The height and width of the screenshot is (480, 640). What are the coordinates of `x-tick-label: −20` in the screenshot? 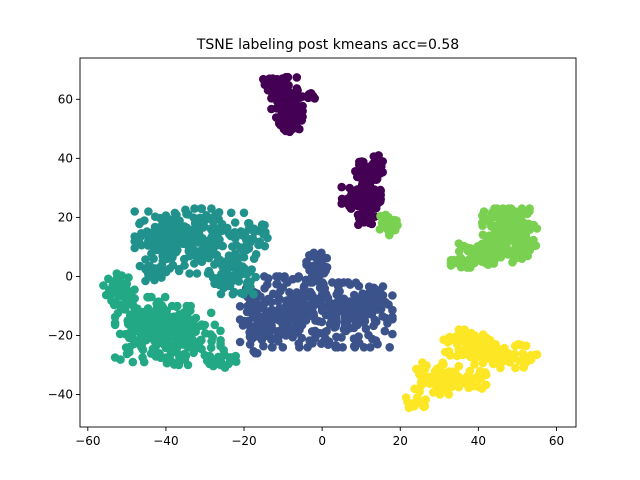 It's located at (243, 441).